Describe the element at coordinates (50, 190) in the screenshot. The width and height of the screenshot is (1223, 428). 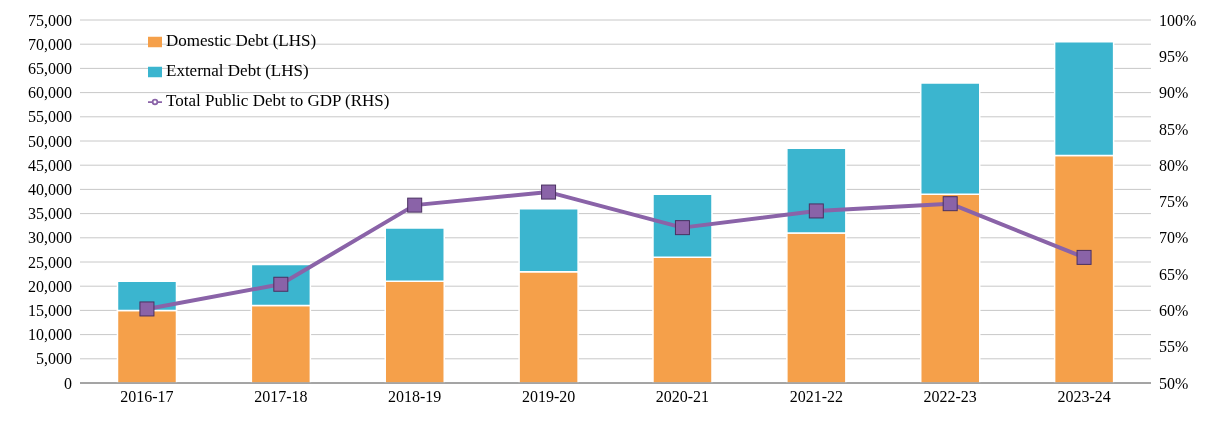
I see `y-tick-label: 40,000` at that location.